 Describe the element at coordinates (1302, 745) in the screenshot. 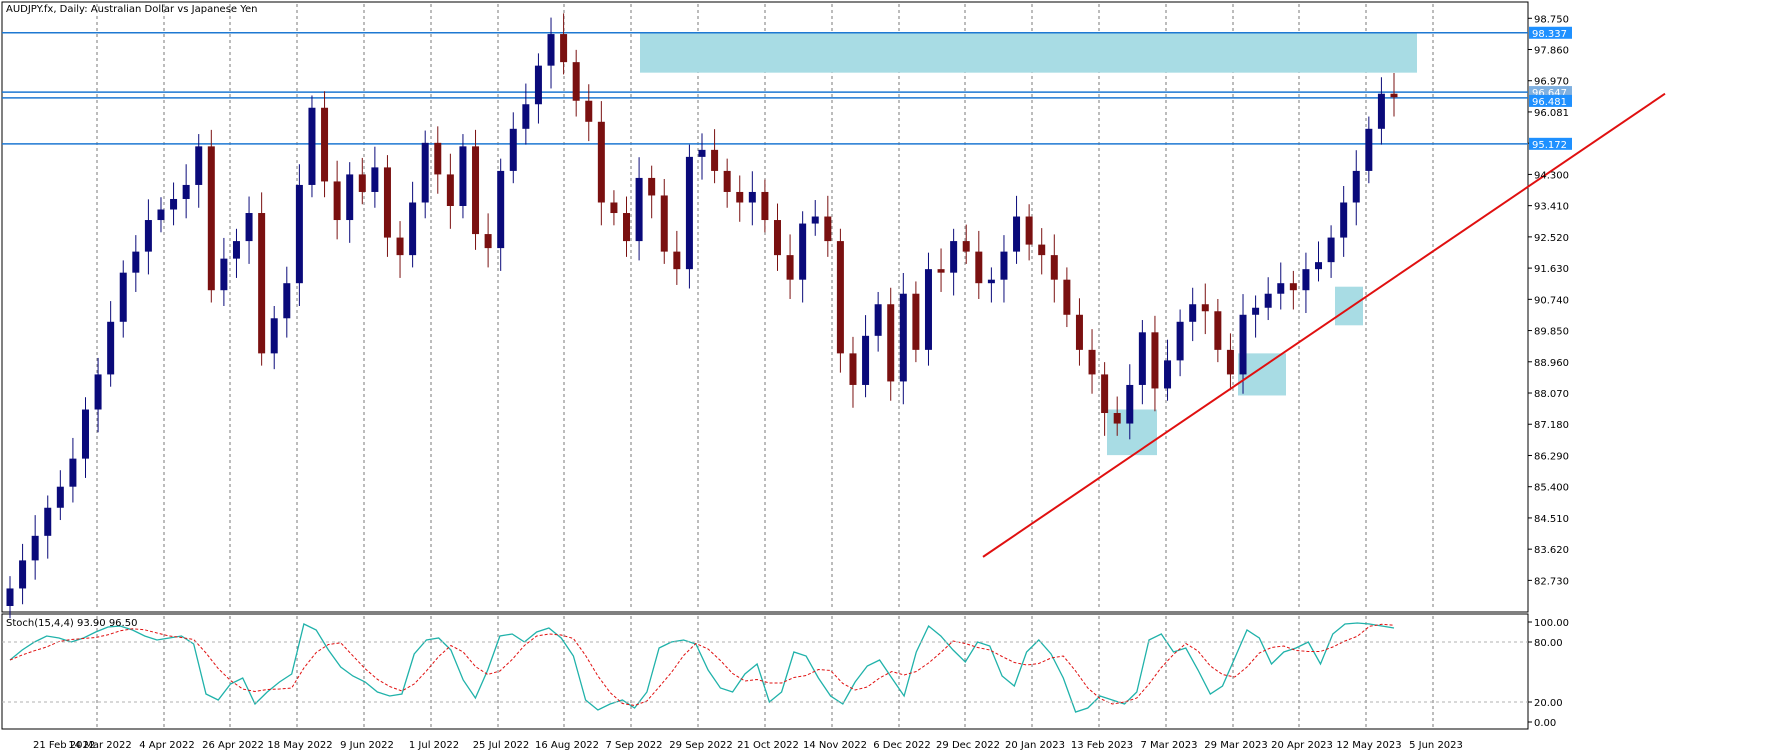

I see `time-label: 20 Apr 2023` at that location.